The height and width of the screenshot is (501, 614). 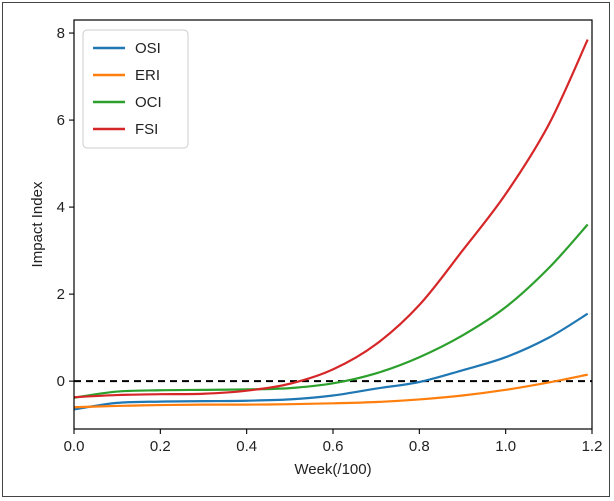 I want to click on x-axis-label: Week(/100), so click(x=332, y=469).